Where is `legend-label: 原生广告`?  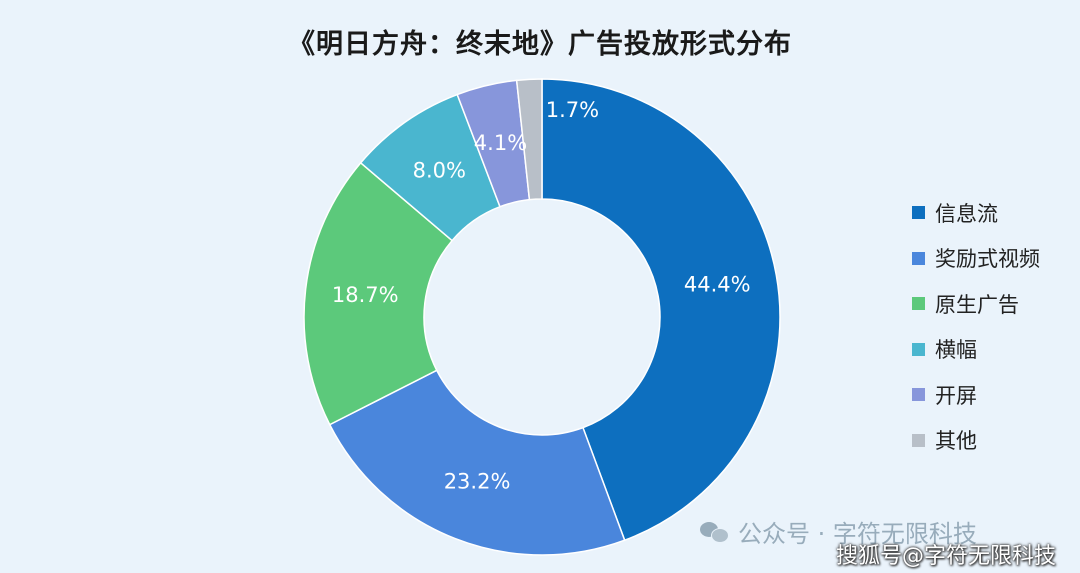
legend-label: 原生广告 is located at coordinates (977, 304).